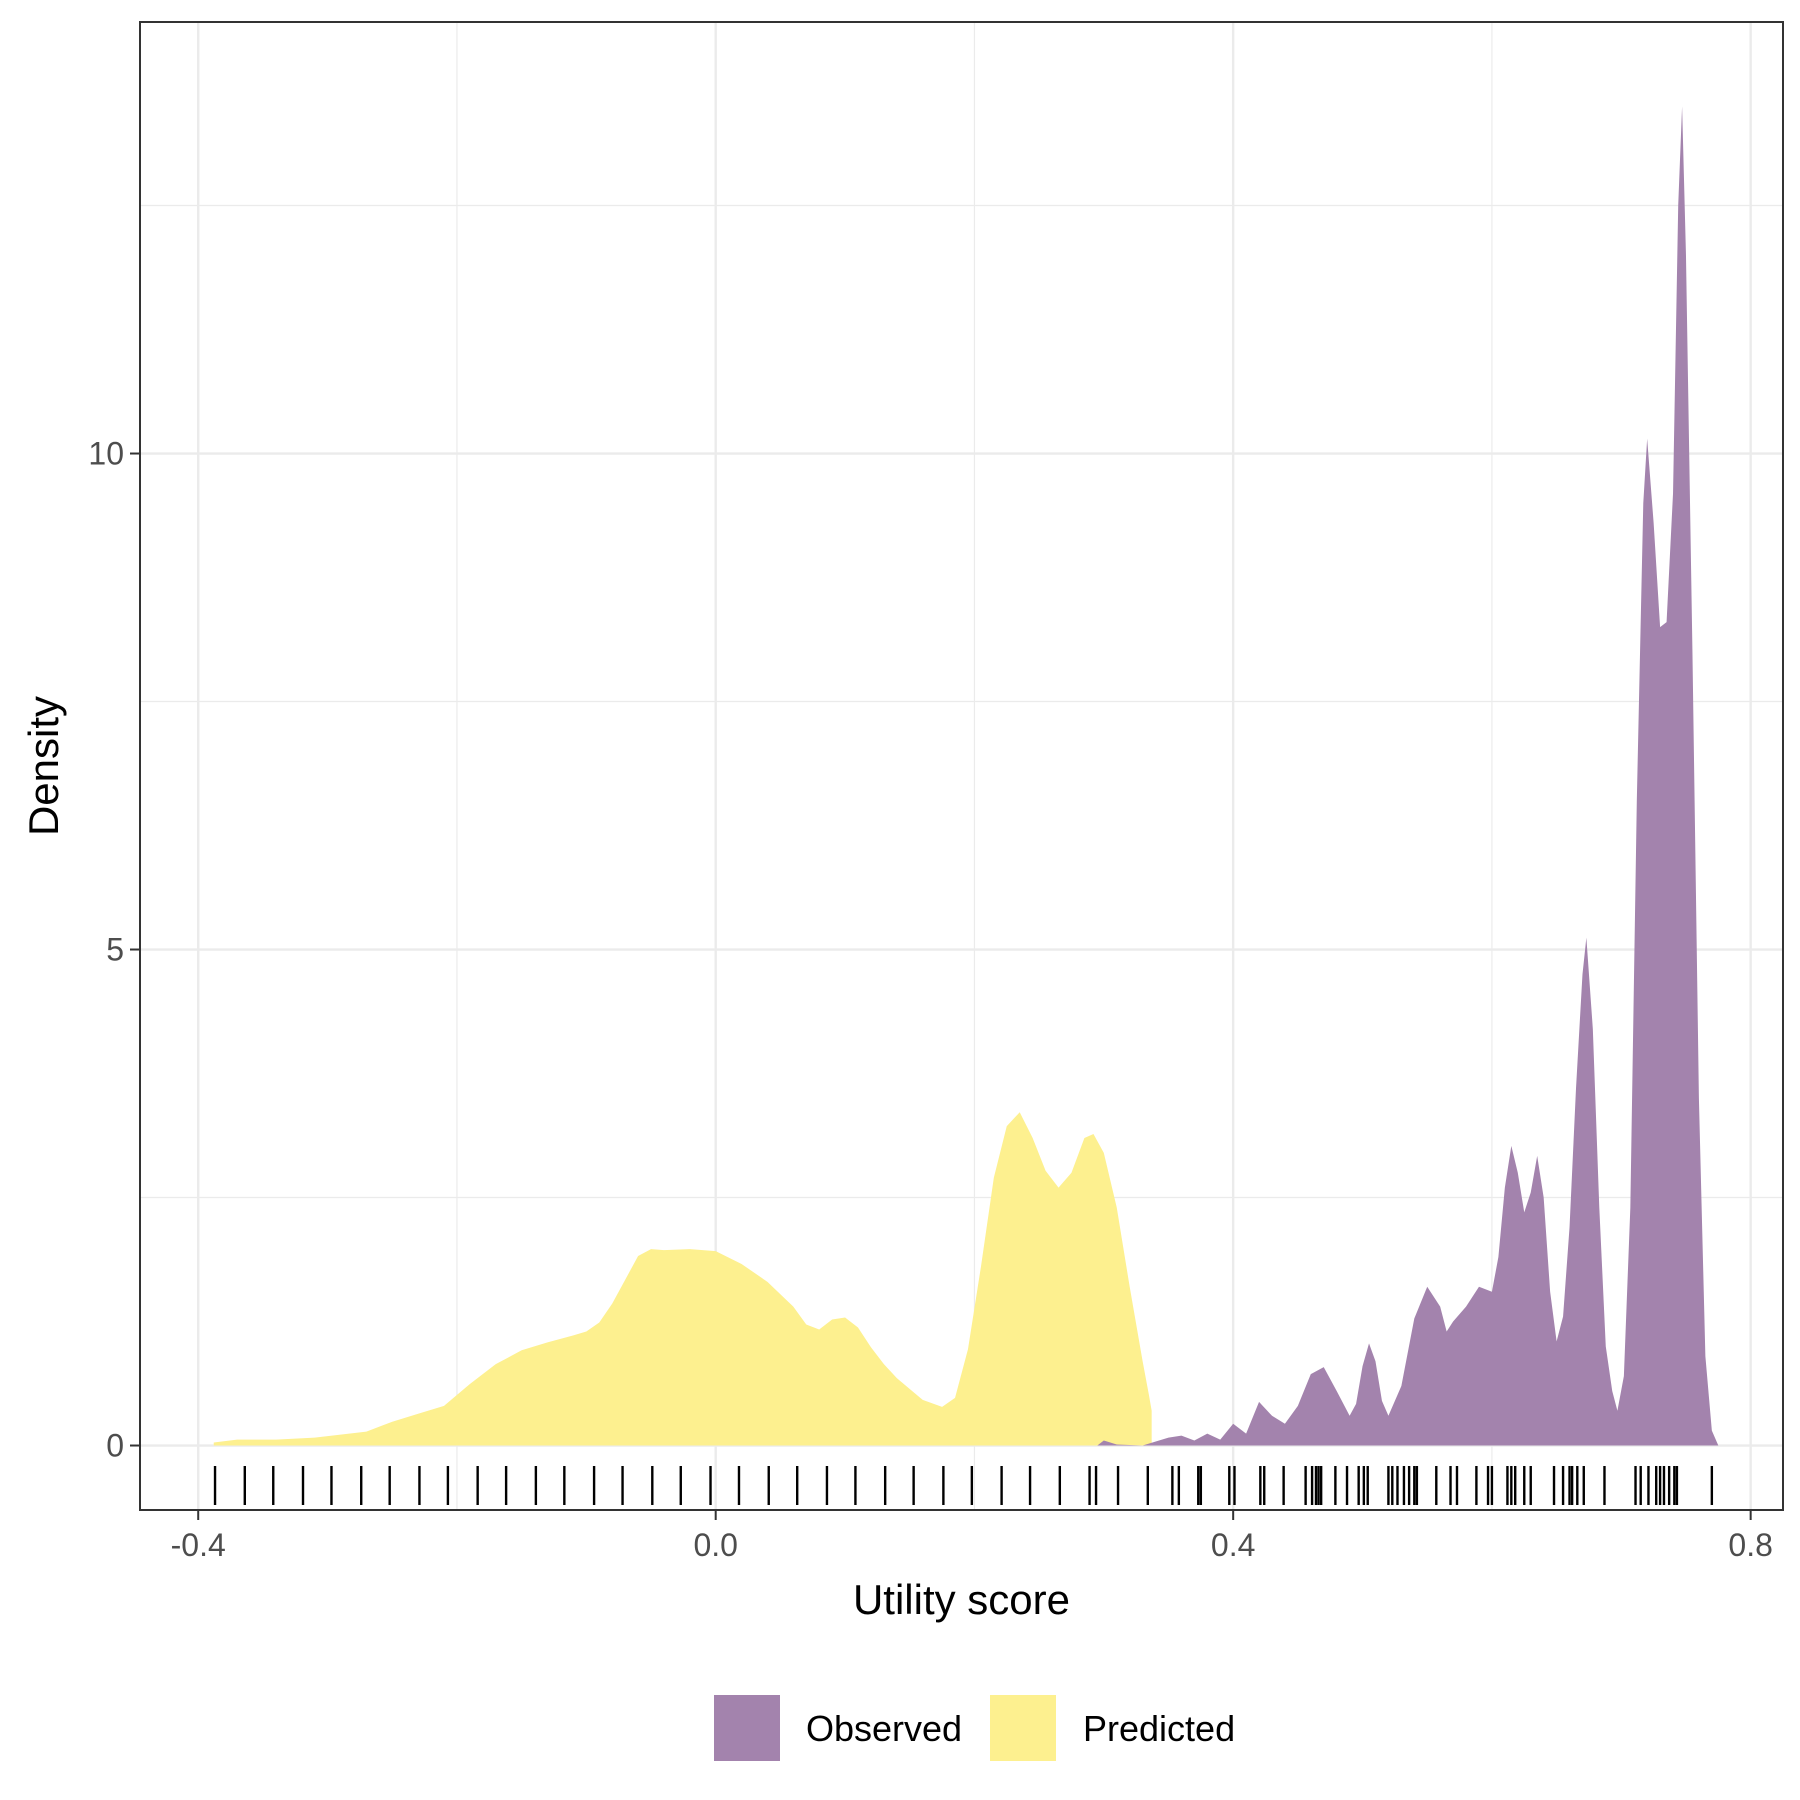 This screenshot has height=1800, width=1800. Describe the element at coordinates (1233, 1545) in the screenshot. I see `x-tick-label: 0.4` at that location.